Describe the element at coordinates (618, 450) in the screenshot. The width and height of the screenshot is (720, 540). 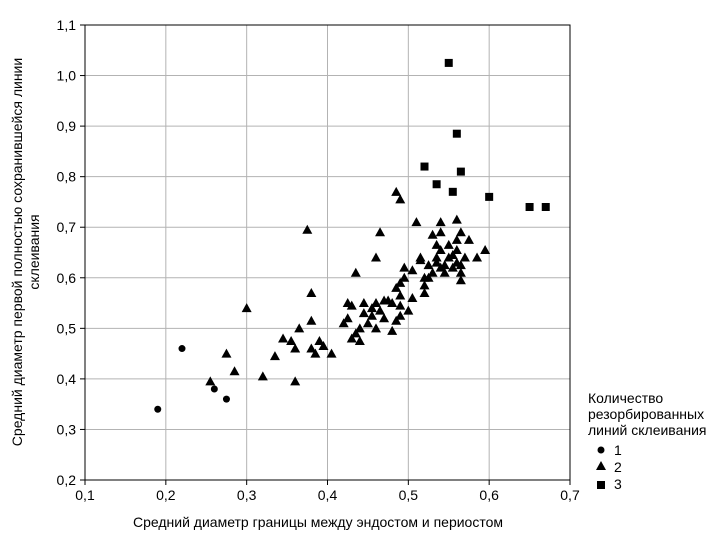
I see `legend-label-1: 1` at that location.